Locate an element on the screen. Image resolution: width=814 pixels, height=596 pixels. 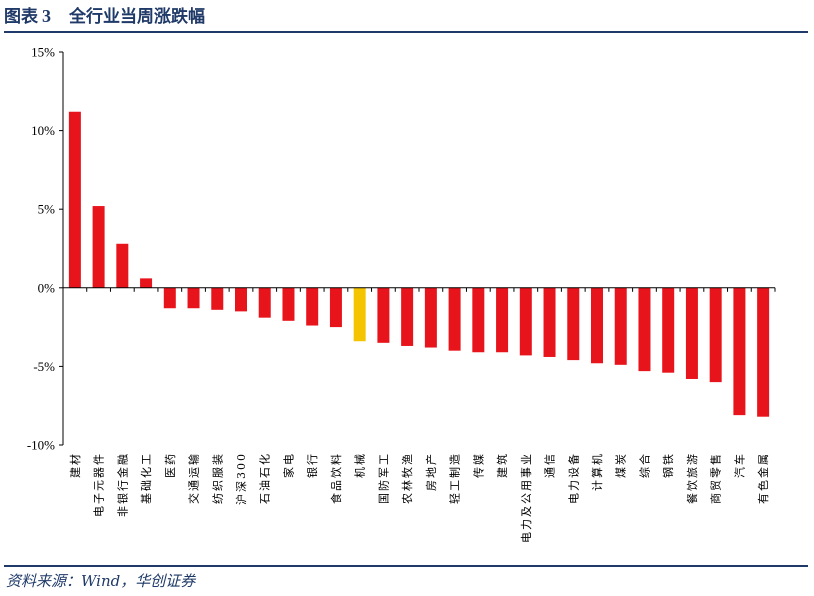
bar-交通运输 is located at coordinates (193, 298).